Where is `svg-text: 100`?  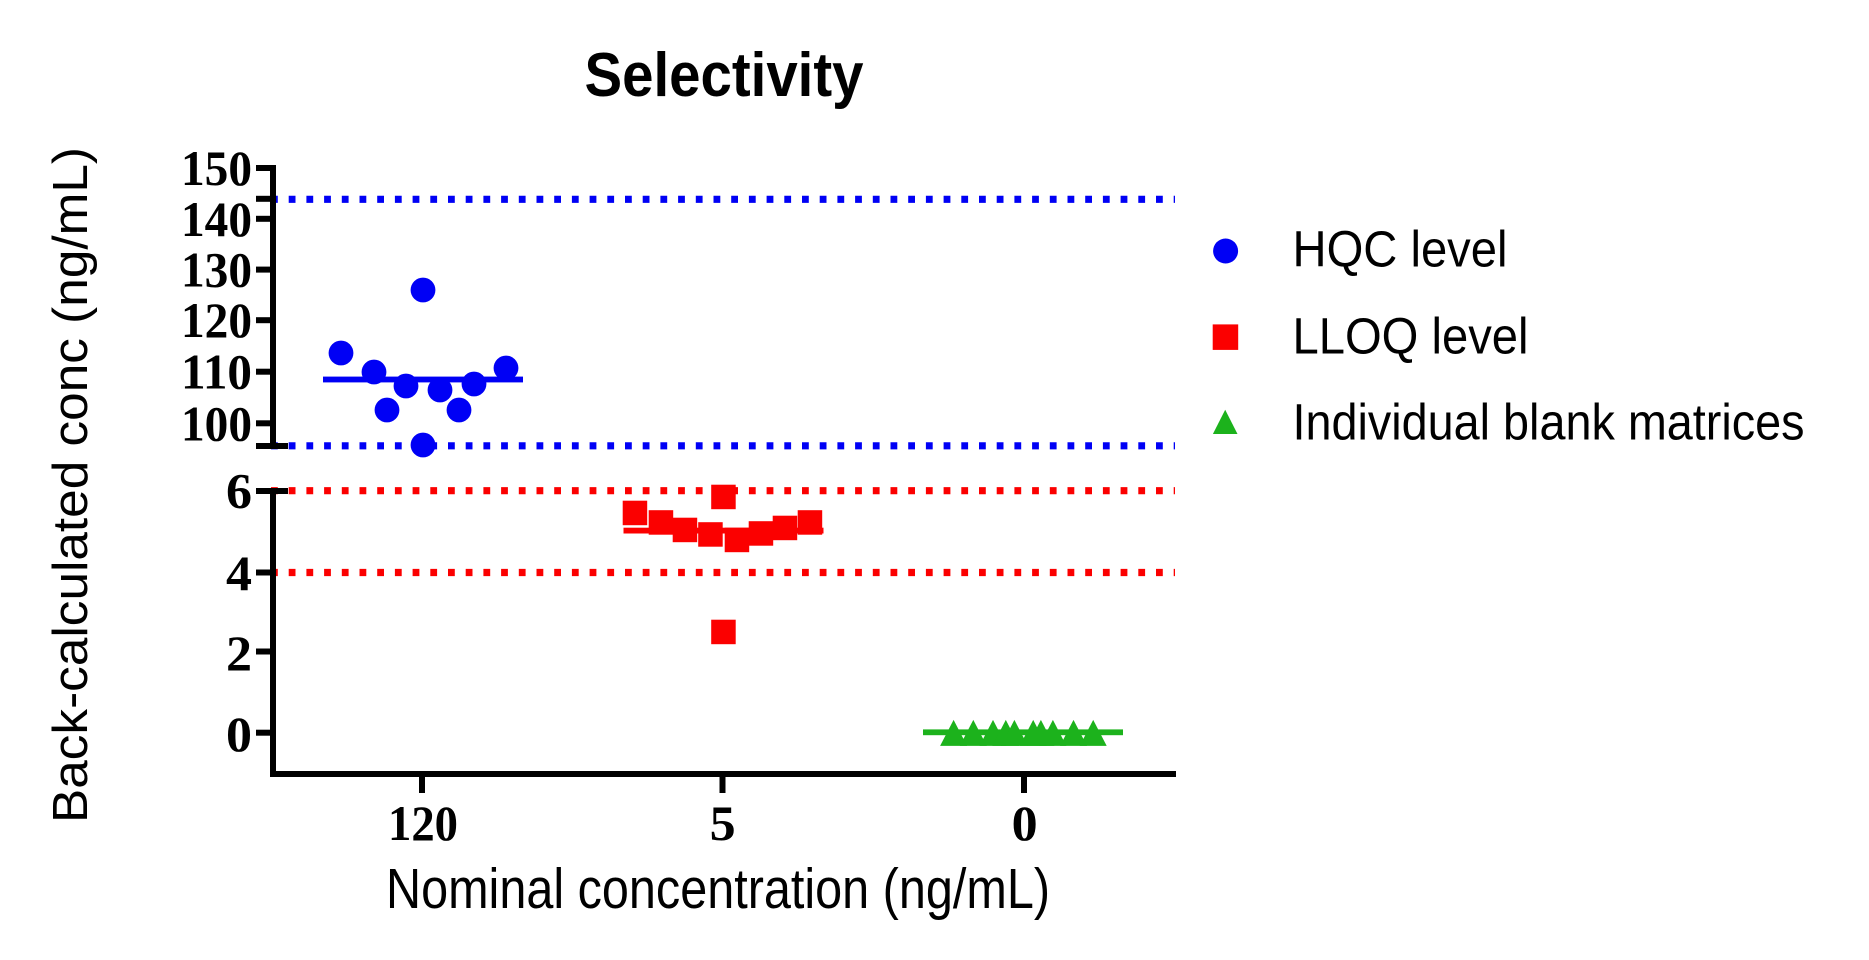 svg-text: 100 is located at coordinates (216, 423).